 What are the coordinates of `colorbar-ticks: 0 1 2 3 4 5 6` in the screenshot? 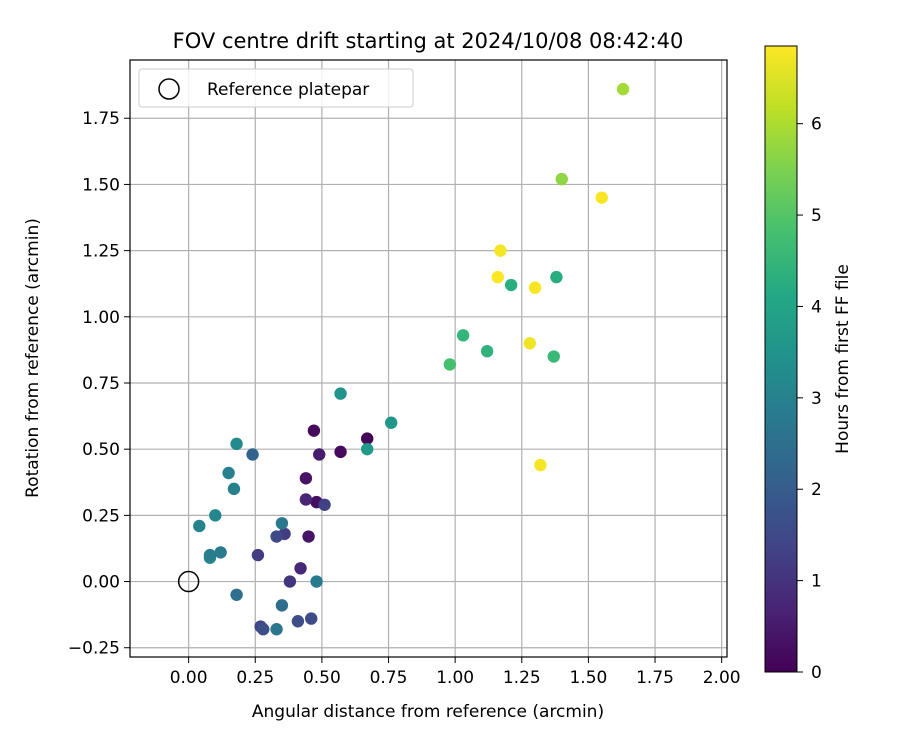 It's located at (809, 399).